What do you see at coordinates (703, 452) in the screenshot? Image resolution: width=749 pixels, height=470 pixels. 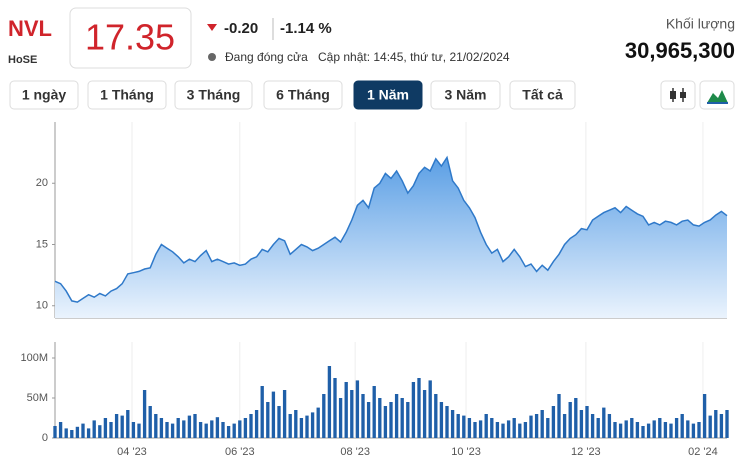 I see `x-tick-label: 02 '24` at bounding box center [703, 452].